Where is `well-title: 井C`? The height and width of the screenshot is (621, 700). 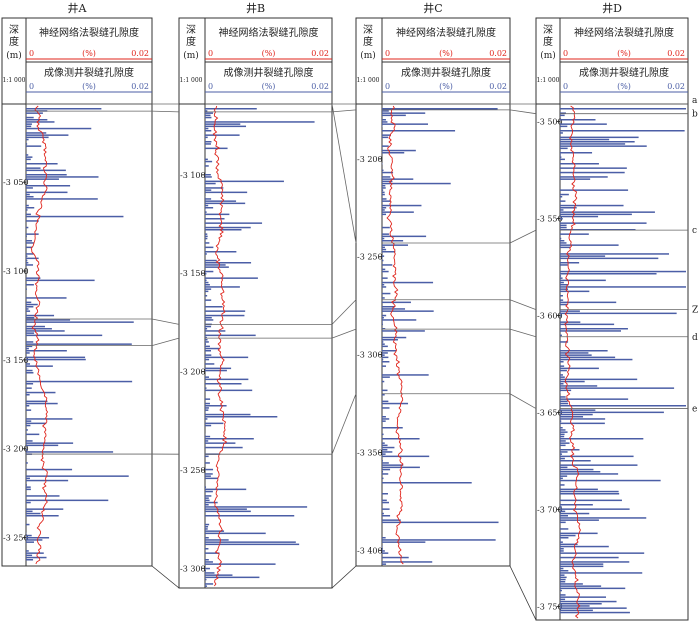 well-title: 井C is located at coordinates (432, 8).